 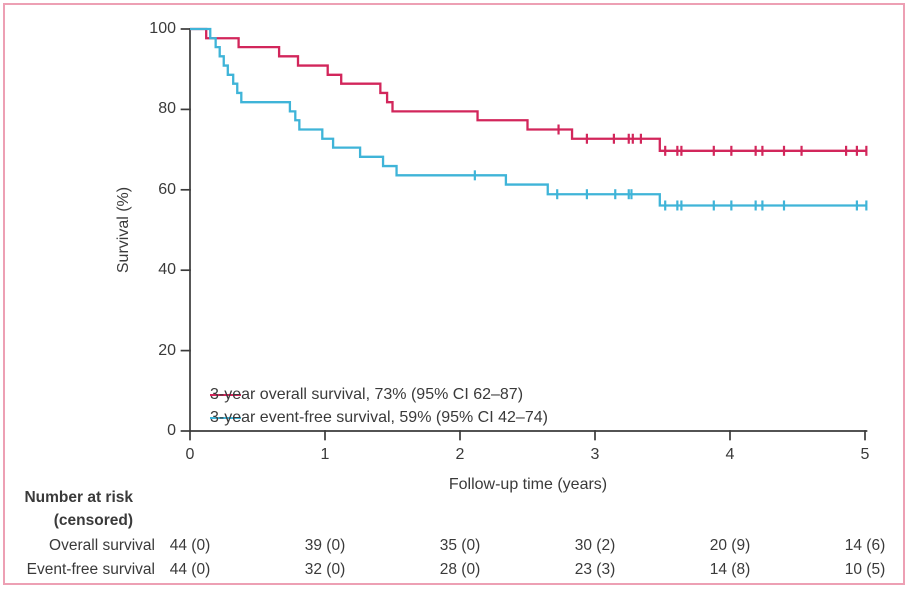 I want to click on risk-value: 14 (8), so click(x=730, y=569).